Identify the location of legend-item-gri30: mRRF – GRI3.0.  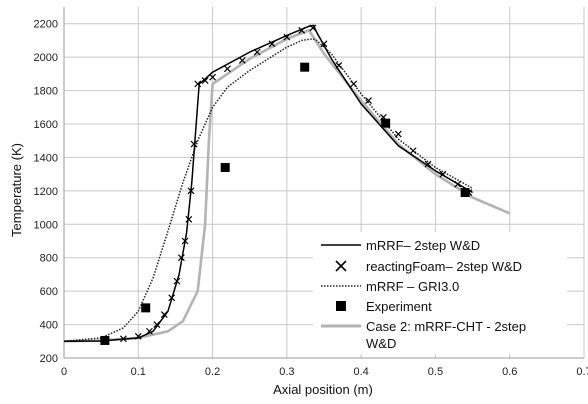
(390, 286).